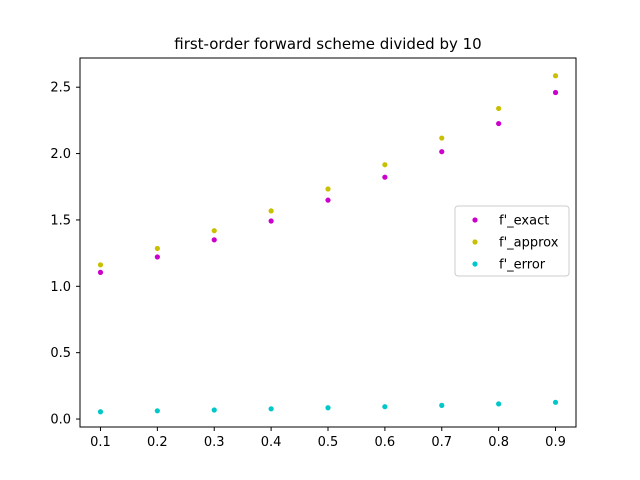 This screenshot has width=640, height=480. What do you see at coordinates (60, 220) in the screenshot?
I see `y-tick-label: 1.5` at bounding box center [60, 220].